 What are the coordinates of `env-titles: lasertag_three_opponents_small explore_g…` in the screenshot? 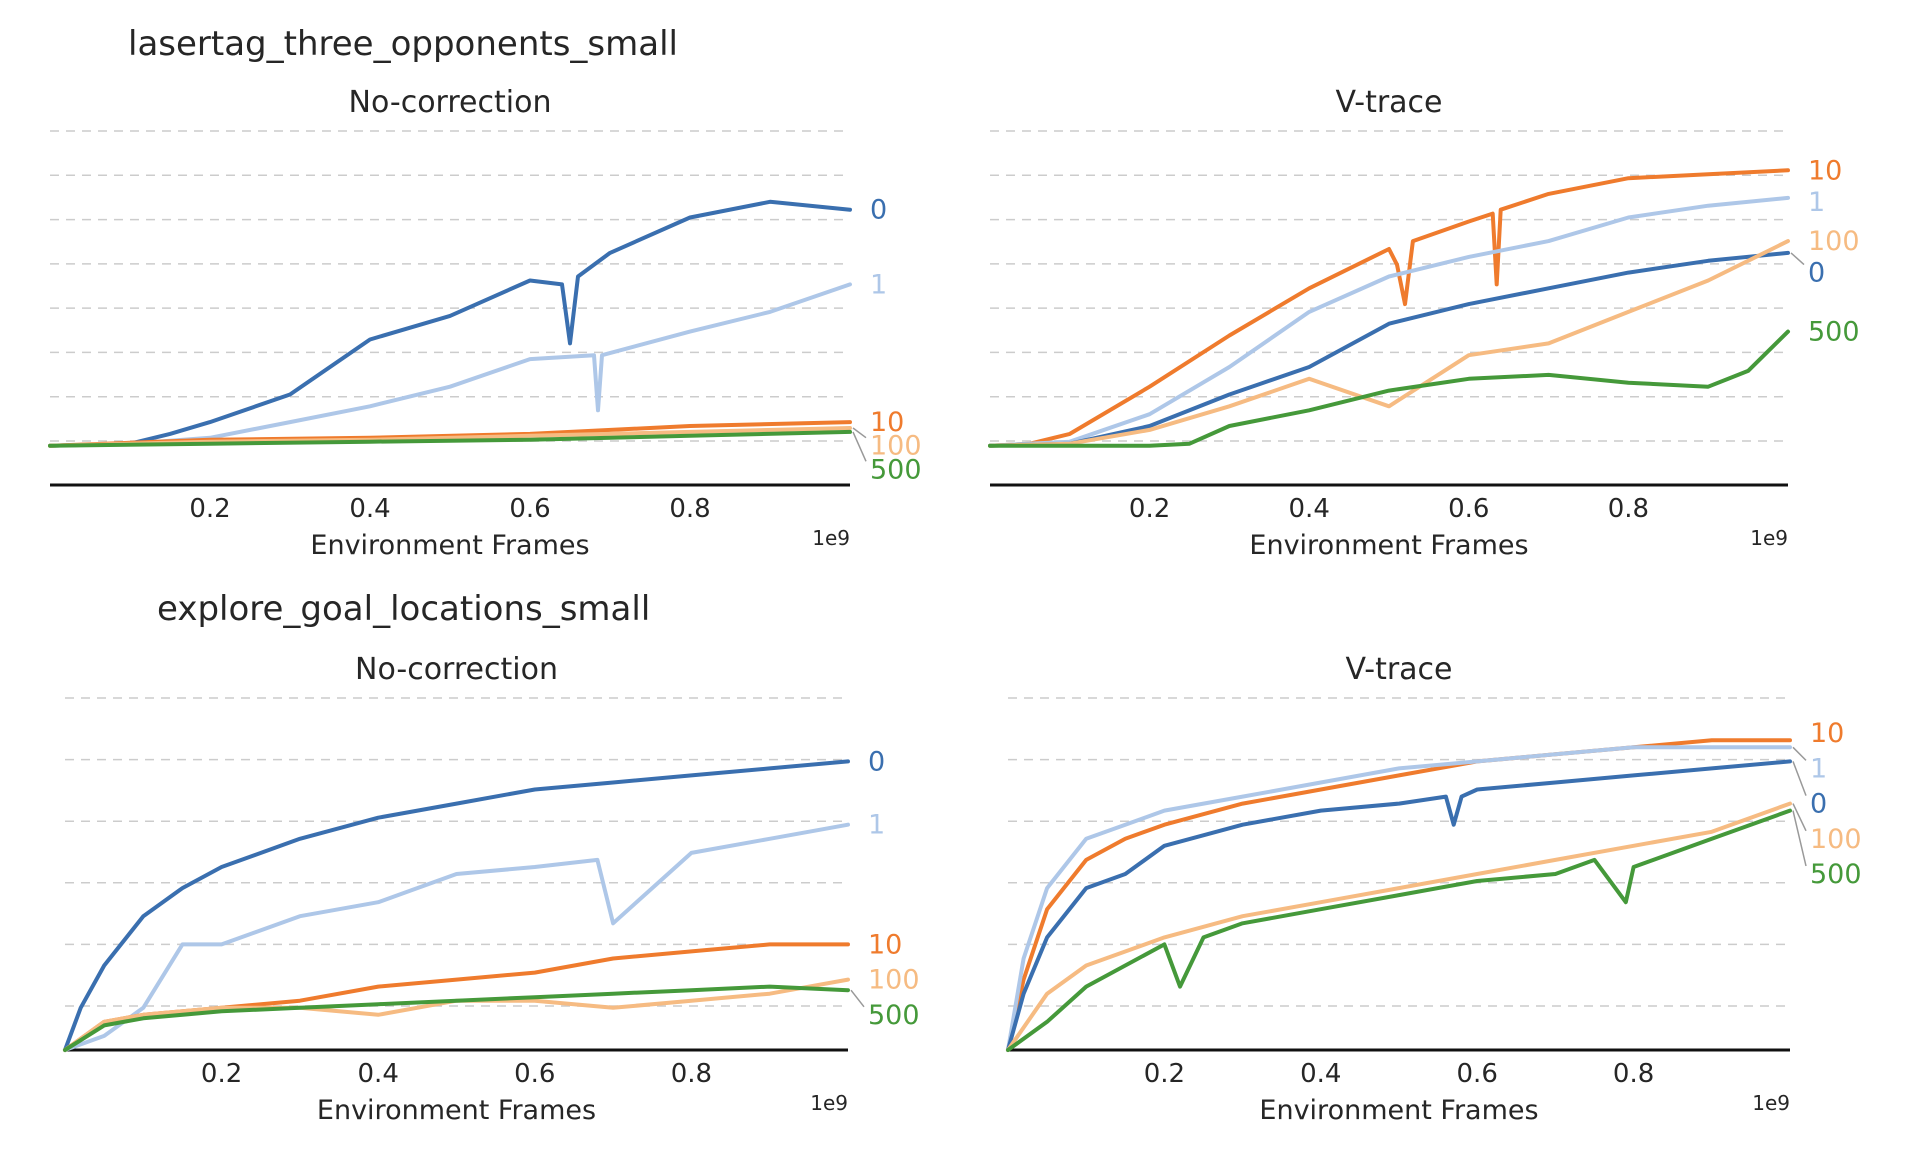 It's located at (403, 326).